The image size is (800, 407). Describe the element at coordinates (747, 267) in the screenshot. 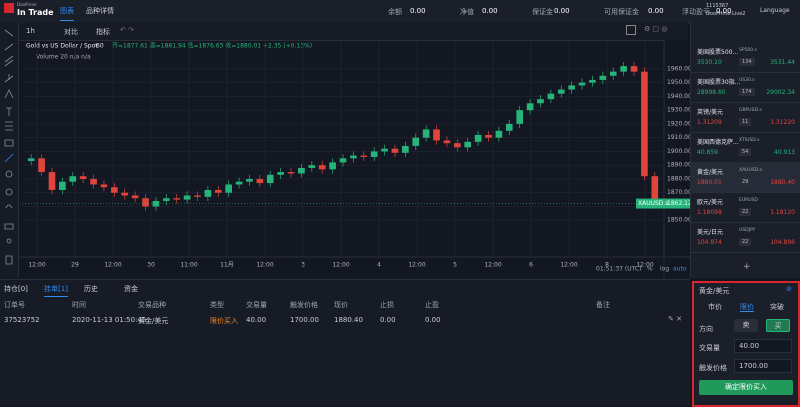

I see `add-symbol: +` at that location.